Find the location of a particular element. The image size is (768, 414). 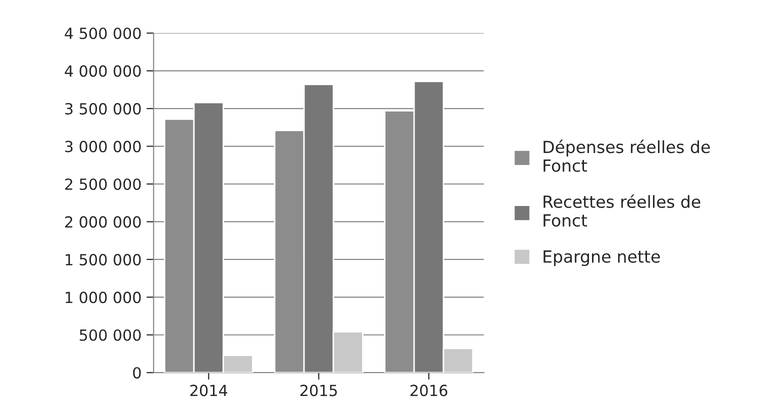

y-tick-label: 4 500 000 is located at coordinates (102, 34).